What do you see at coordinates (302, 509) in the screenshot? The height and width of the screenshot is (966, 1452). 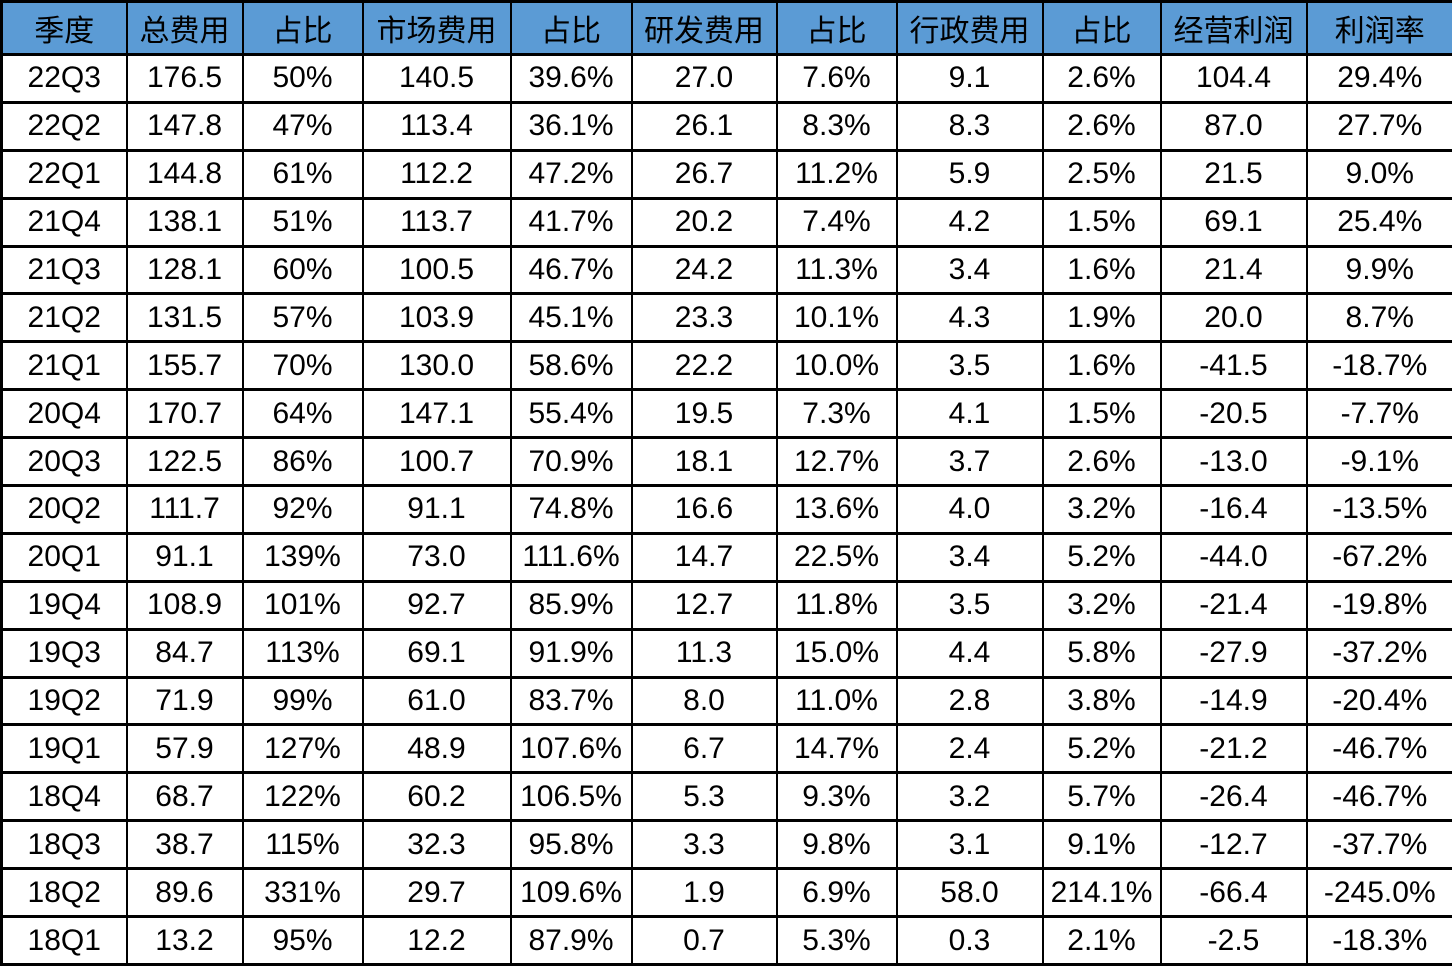 I see `value-cell: 92%` at bounding box center [302, 509].